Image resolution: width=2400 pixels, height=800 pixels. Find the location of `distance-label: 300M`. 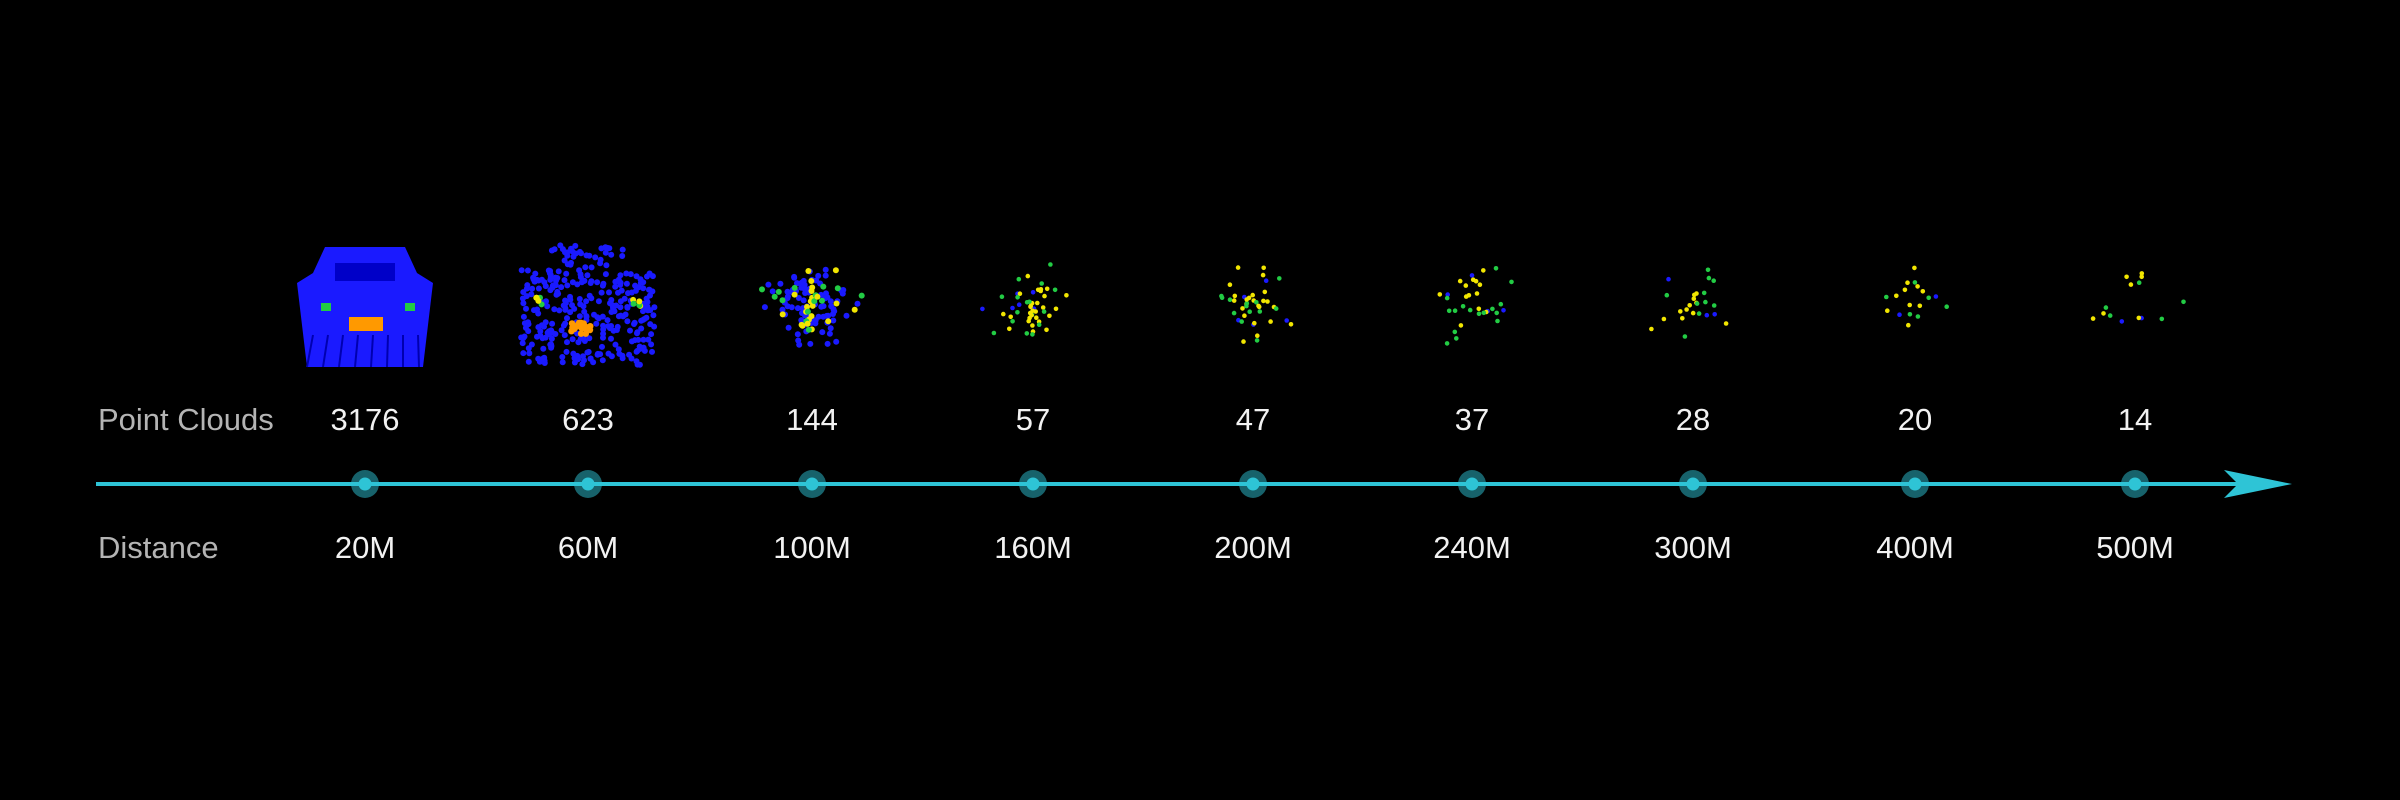

distance-label: 300M is located at coordinates (1693, 547).